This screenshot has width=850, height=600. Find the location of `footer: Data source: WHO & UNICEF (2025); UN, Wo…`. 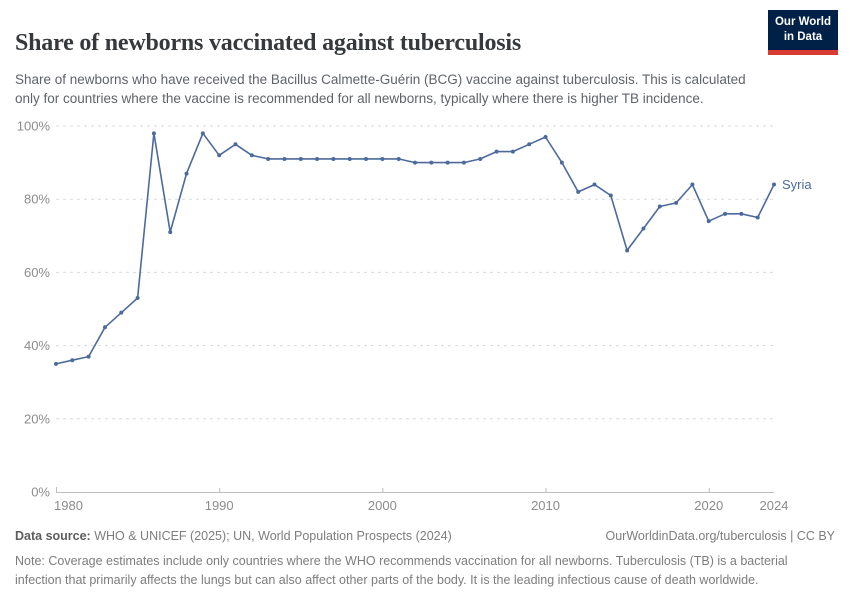

footer: Data source: WHO & UNICEF (2025); UN, Wo… is located at coordinates (425, 536).